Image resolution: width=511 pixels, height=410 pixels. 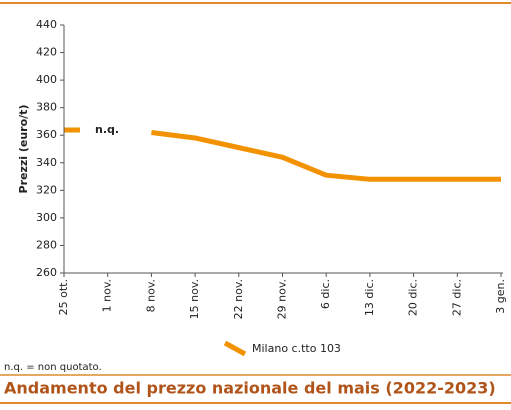 What do you see at coordinates (235, 348) in the screenshot?
I see `legend-swatch` at bounding box center [235, 348].